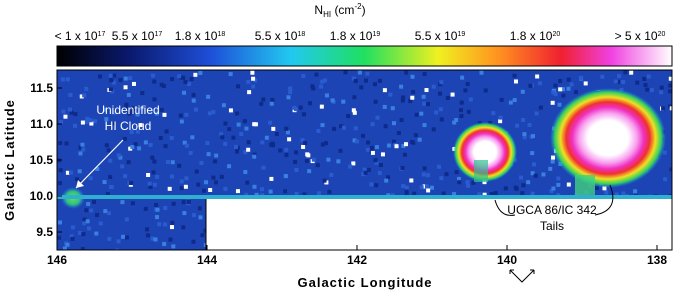 Image resolution: width=681 pixels, height=294 pixels. What do you see at coordinates (127, 110) in the screenshot?
I see `annotation: Unidentified` at bounding box center [127, 110].